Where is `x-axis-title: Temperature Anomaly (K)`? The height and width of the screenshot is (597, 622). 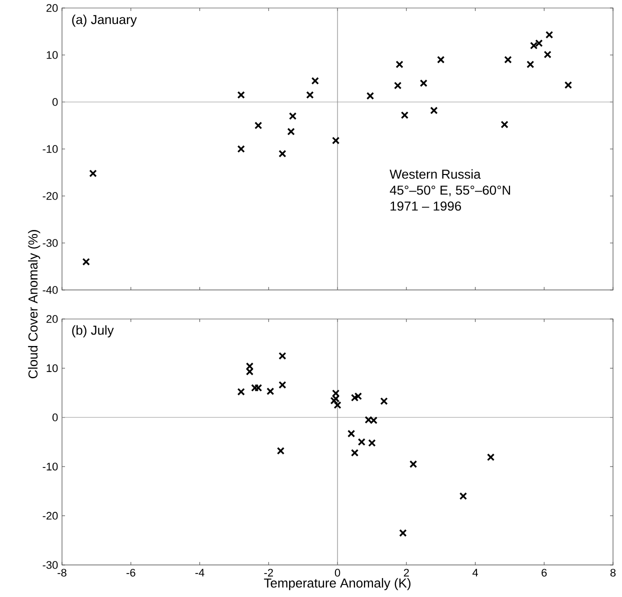
x-axis-title: Temperature Anomaly (K) is located at coordinates (337, 584).